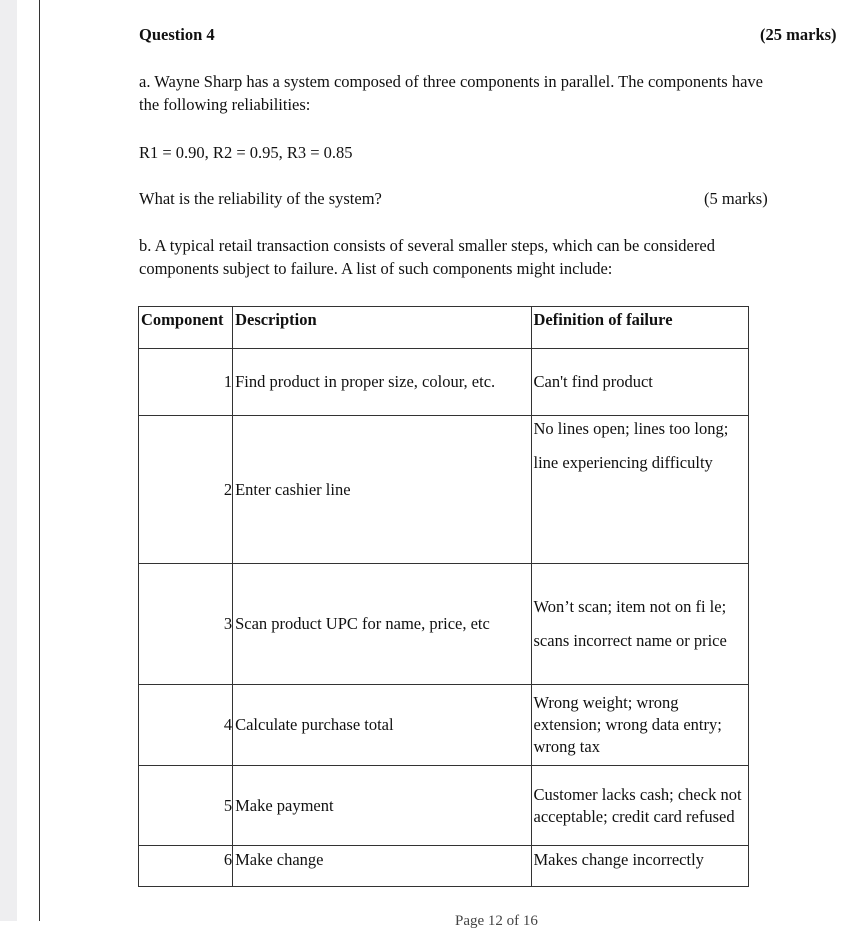 The width and height of the screenshot is (864, 930). What do you see at coordinates (382, 725) in the screenshot?
I see `cell-description: Calculate purchase total` at bounding box center [382, 725].